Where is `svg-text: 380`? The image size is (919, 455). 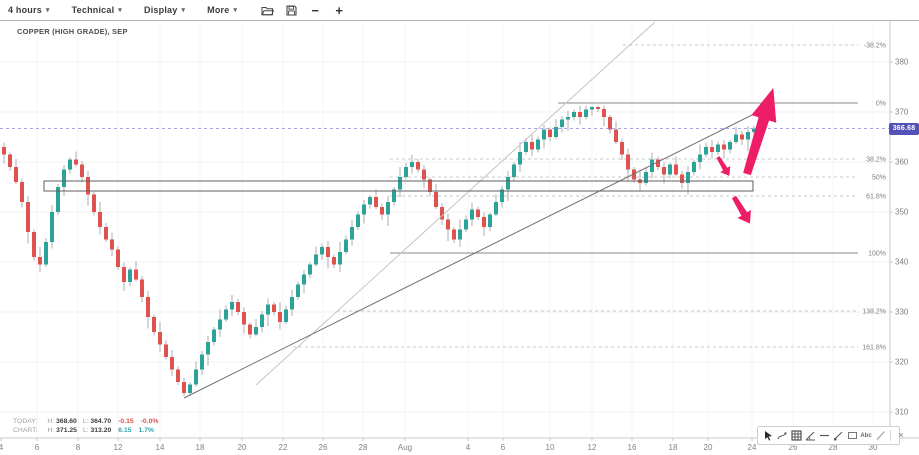 svg-text: 380 is located at coordinates (902, 62).